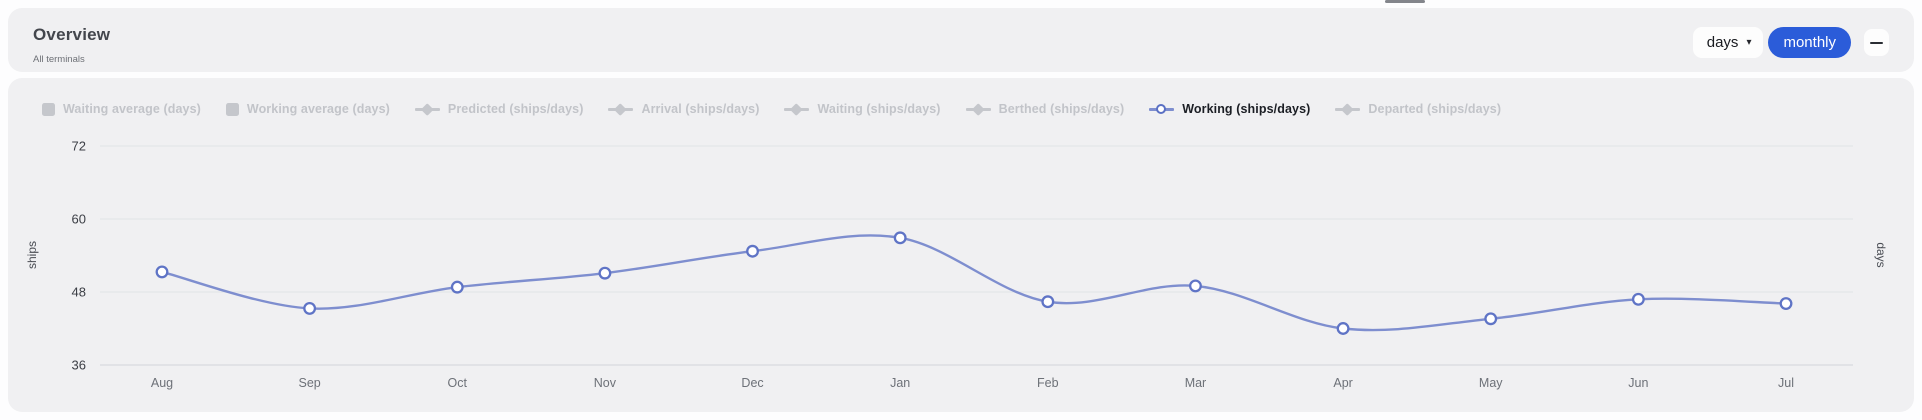  I want to click on x-tick-label: Aug, so click(162, 383).